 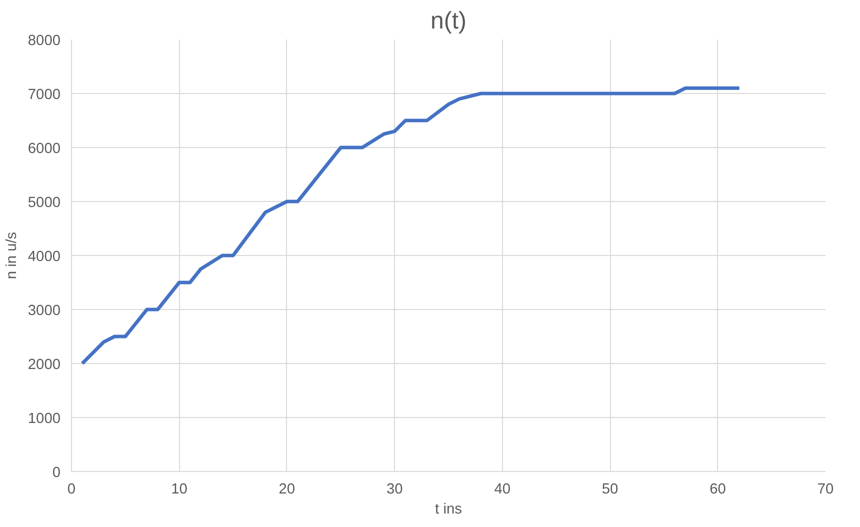 What do you see at coordinates (44, 95) in the screenshot?
I see `y-tick-label: 7000` at bounding box center [44, 95].